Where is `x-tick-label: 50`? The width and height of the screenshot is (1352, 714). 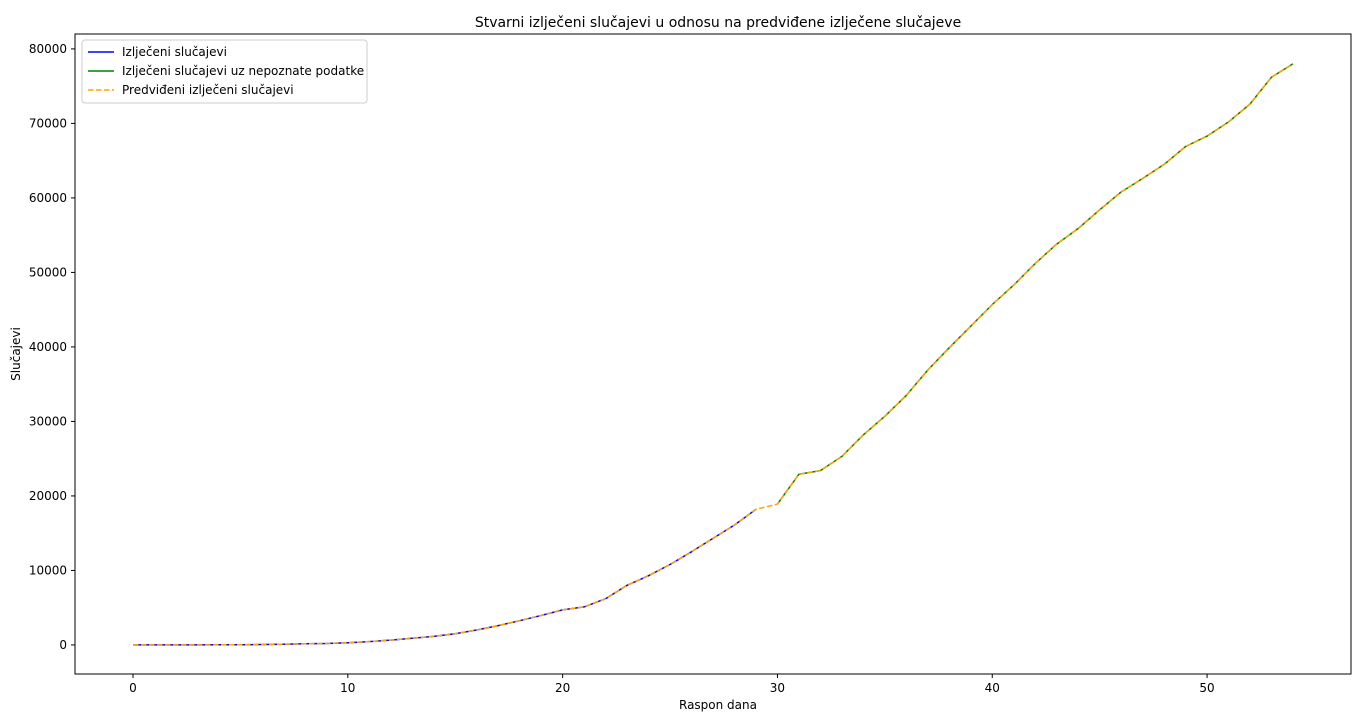
x-tick-label: 50 is located at coordinates (1206, 688).